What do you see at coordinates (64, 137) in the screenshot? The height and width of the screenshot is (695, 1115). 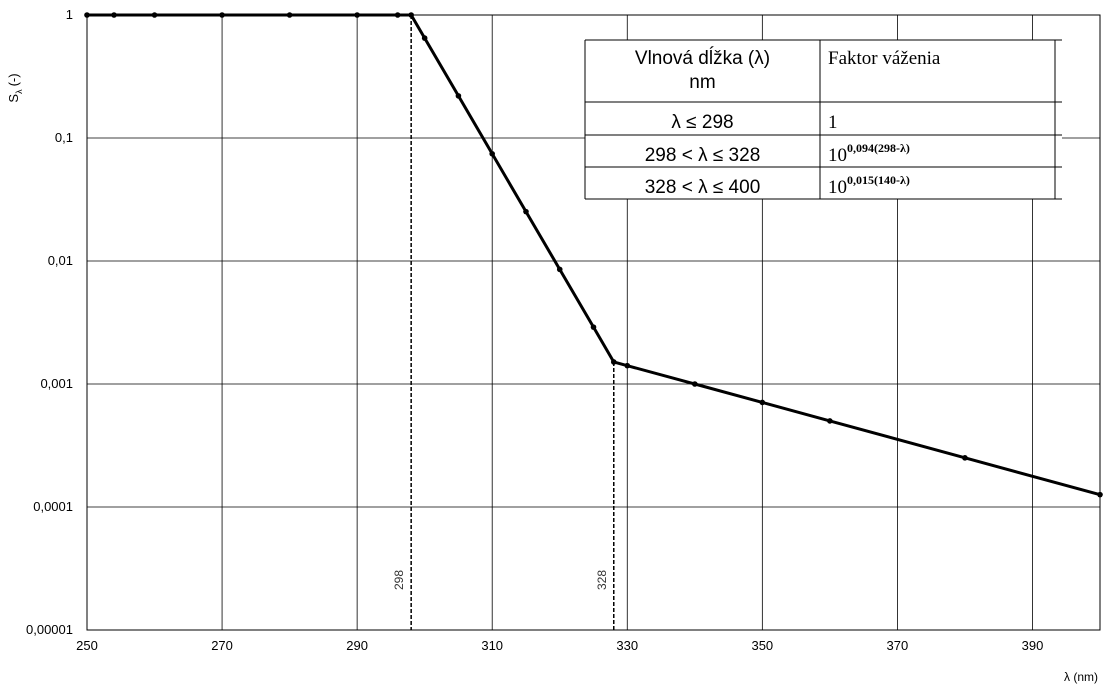 I see `y-tick-label: 0,1` at bounding box center [64, 137].